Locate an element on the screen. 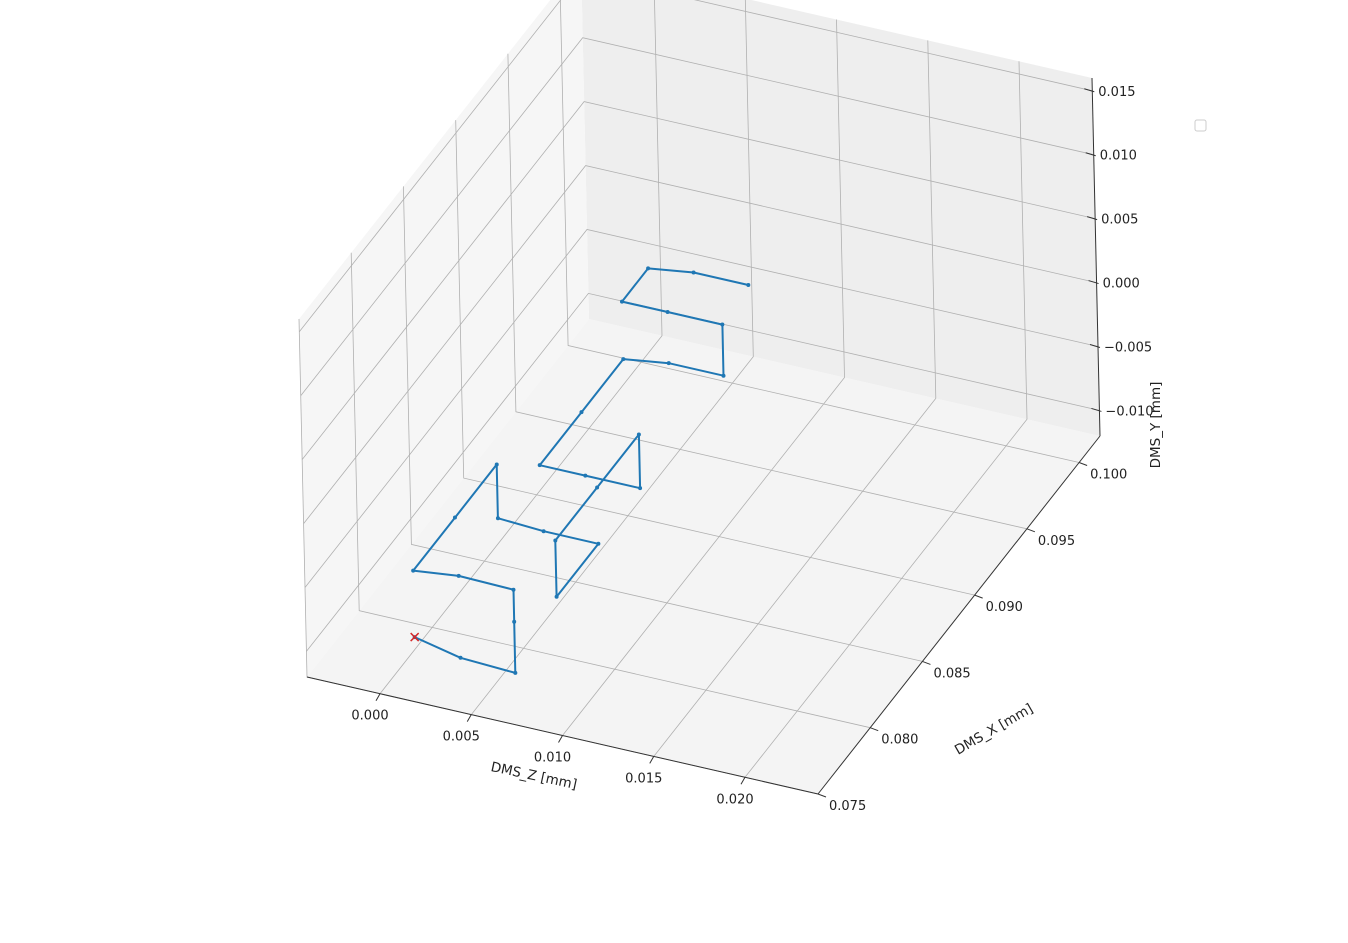  z-axis-label: DMS_Y [mm] is located at coordinates (1156, 425).